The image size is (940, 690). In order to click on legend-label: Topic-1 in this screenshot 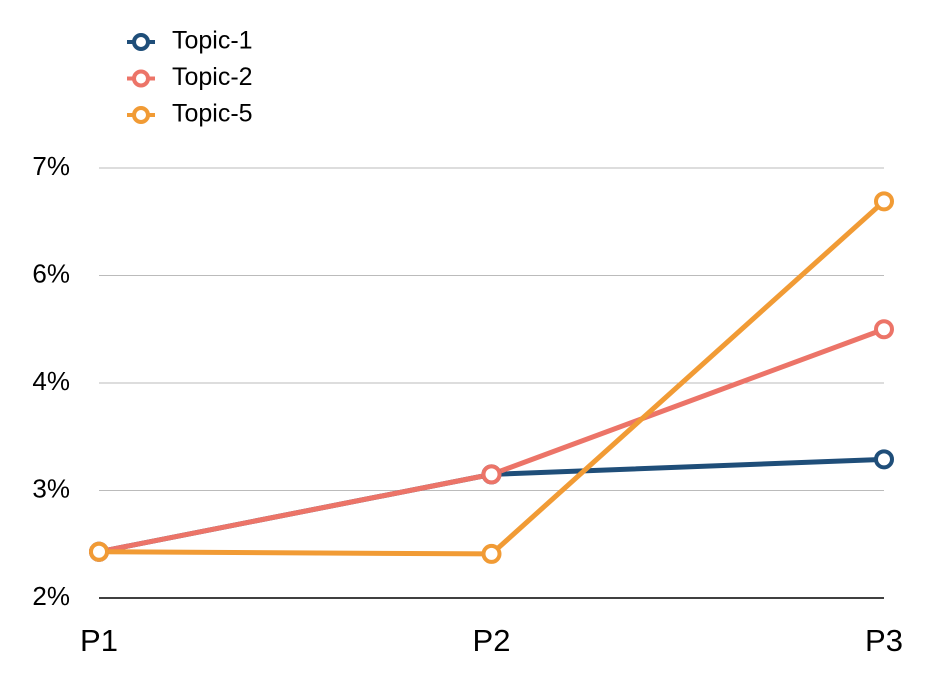, I will do `click(212, 41)`.